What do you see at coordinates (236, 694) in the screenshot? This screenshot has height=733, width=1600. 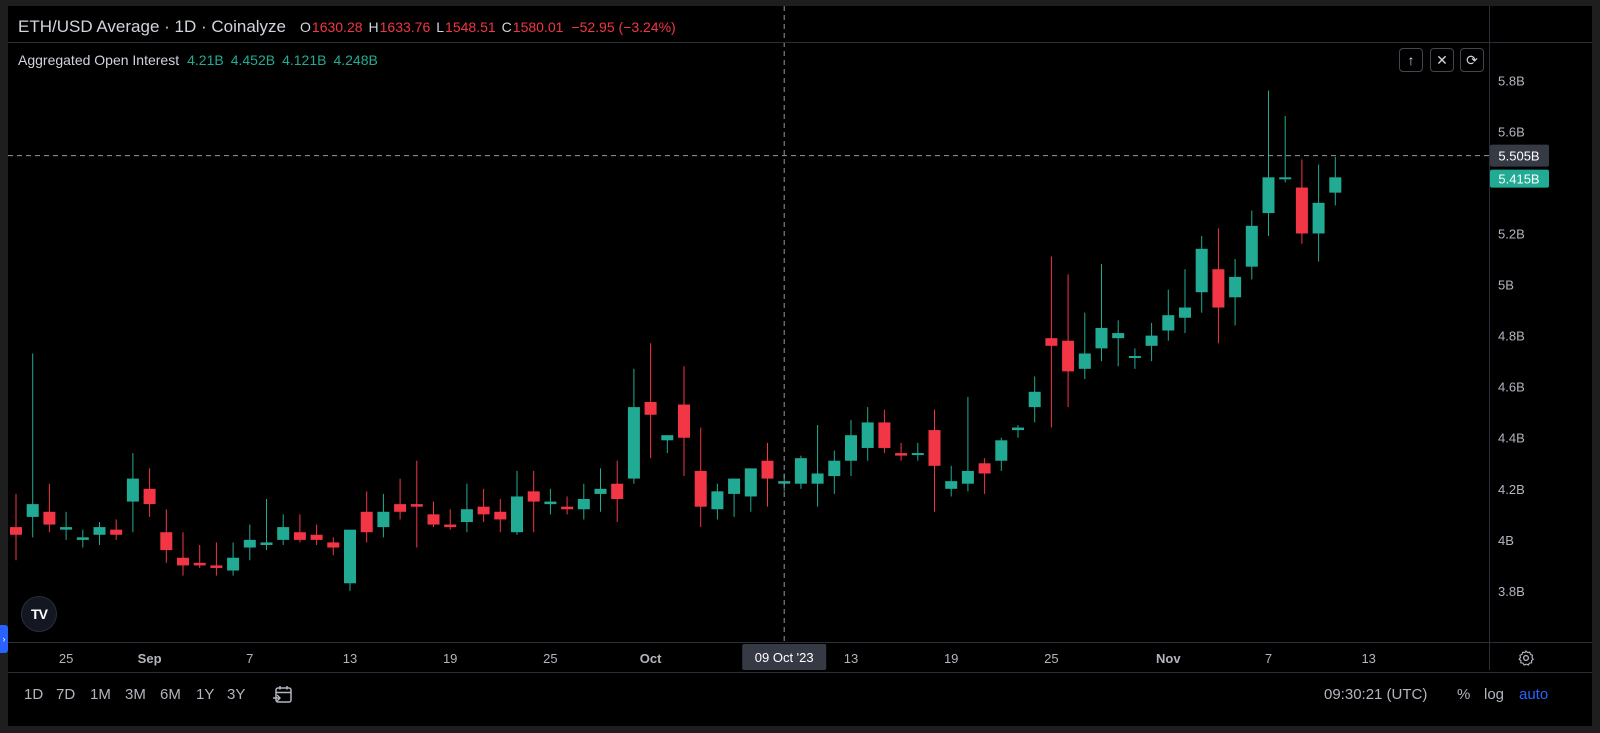 I see `timeframe-3y: 3Y` at bounding box center [236, 694].